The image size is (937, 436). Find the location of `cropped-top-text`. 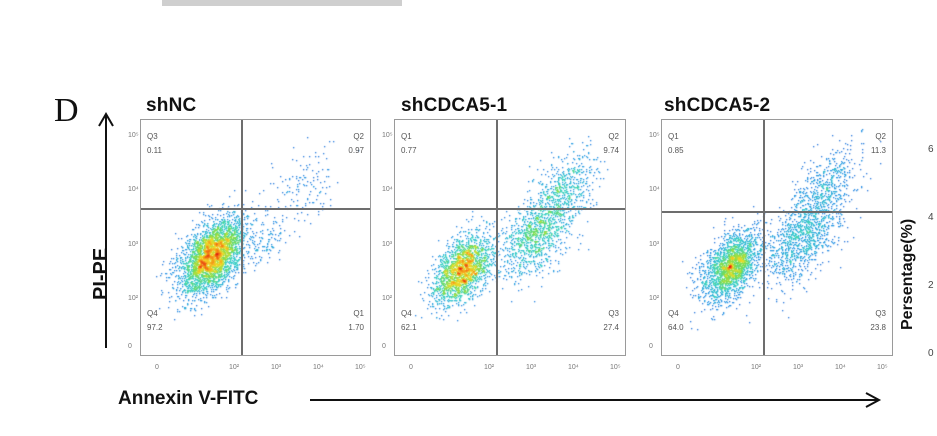

cropped-top-text is located at coordinates (282, 3).